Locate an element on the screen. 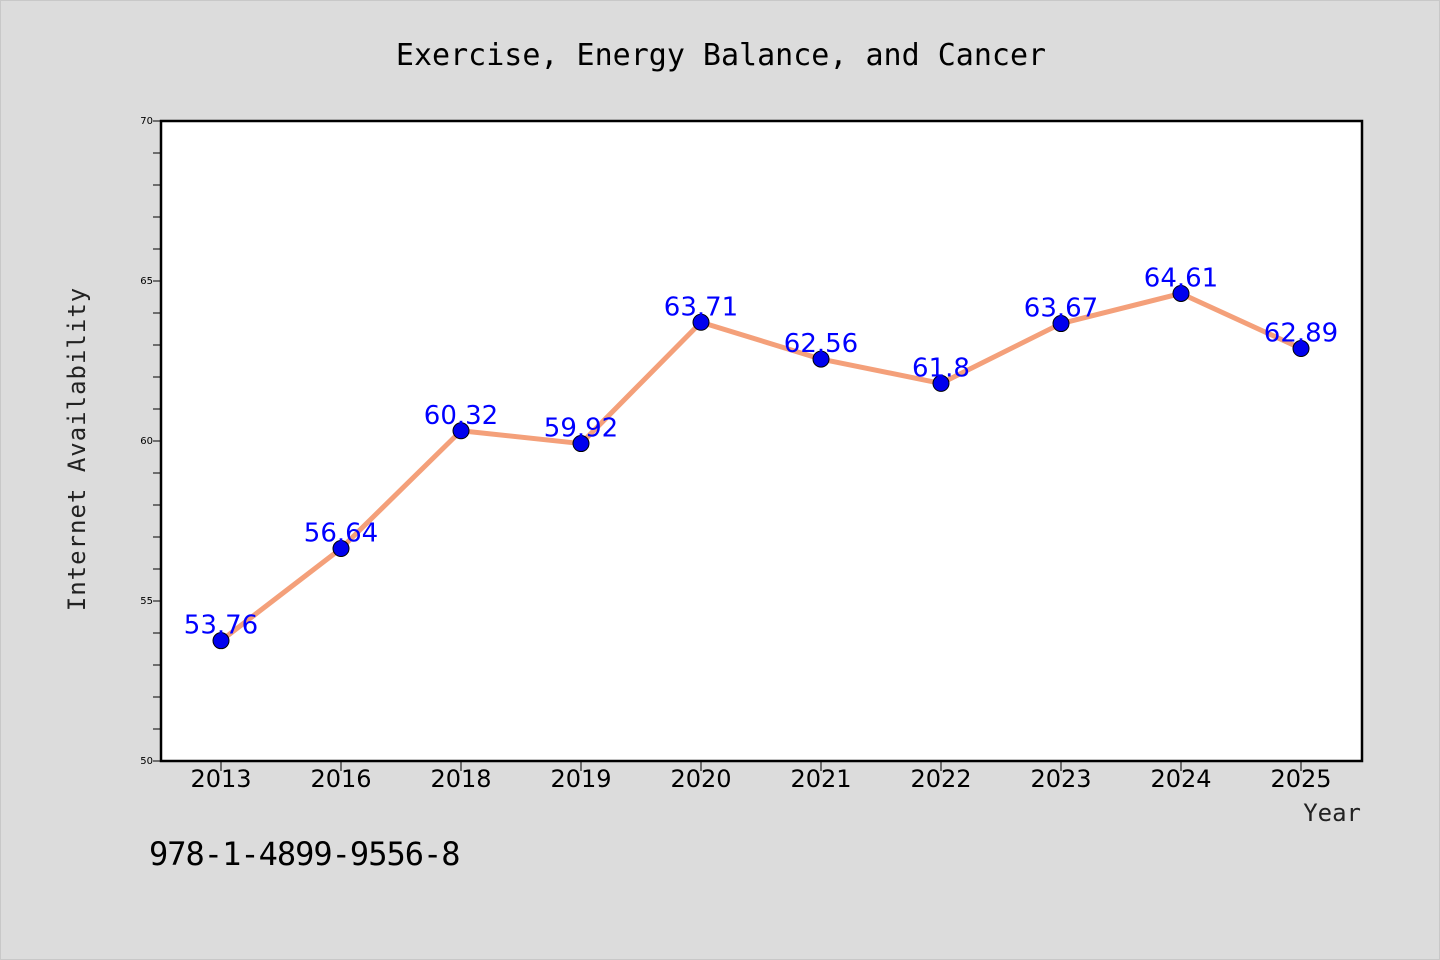 Image resolution: width=1440 pixels, height=960 pixels. data-label: 60.32 is located at coordinates (461, 416).